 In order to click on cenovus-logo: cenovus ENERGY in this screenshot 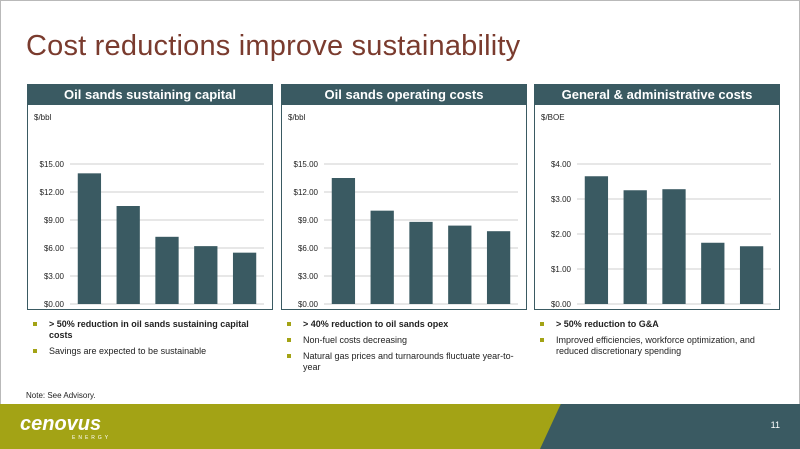, I will do `click(65, 427)`.